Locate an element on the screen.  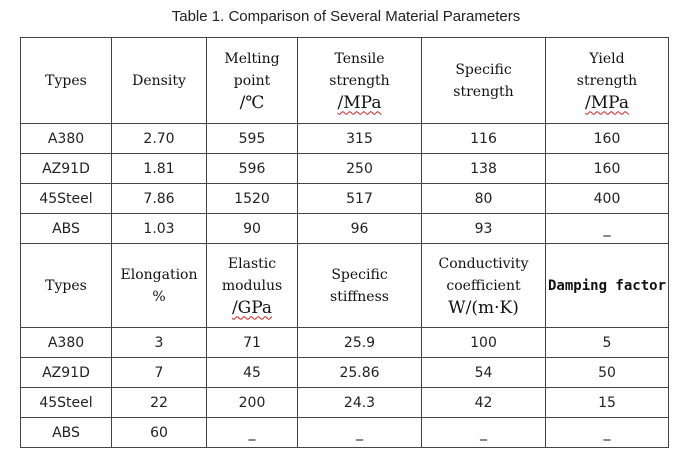
header-elastic-modulus: Elastic modulus /GPa is located at coordinates (252, 285).